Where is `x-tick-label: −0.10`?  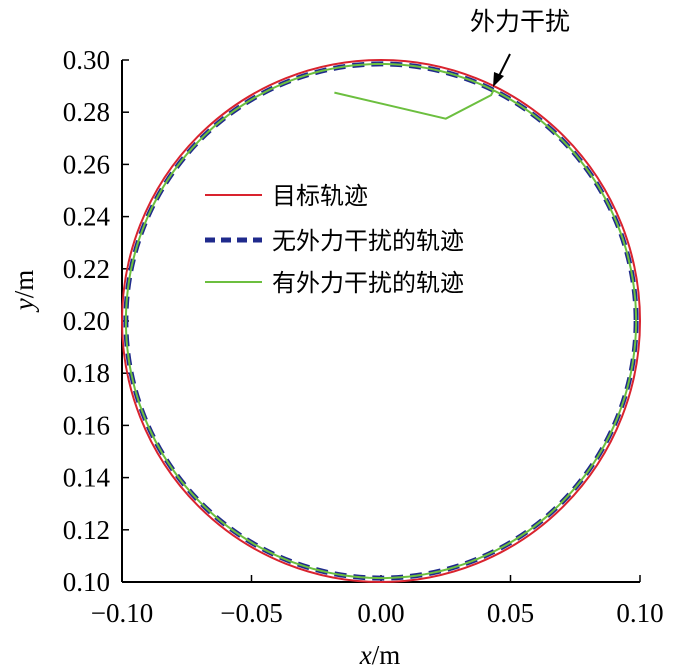 x-tick-label: −0.10 is located at coordinates (122, 613).